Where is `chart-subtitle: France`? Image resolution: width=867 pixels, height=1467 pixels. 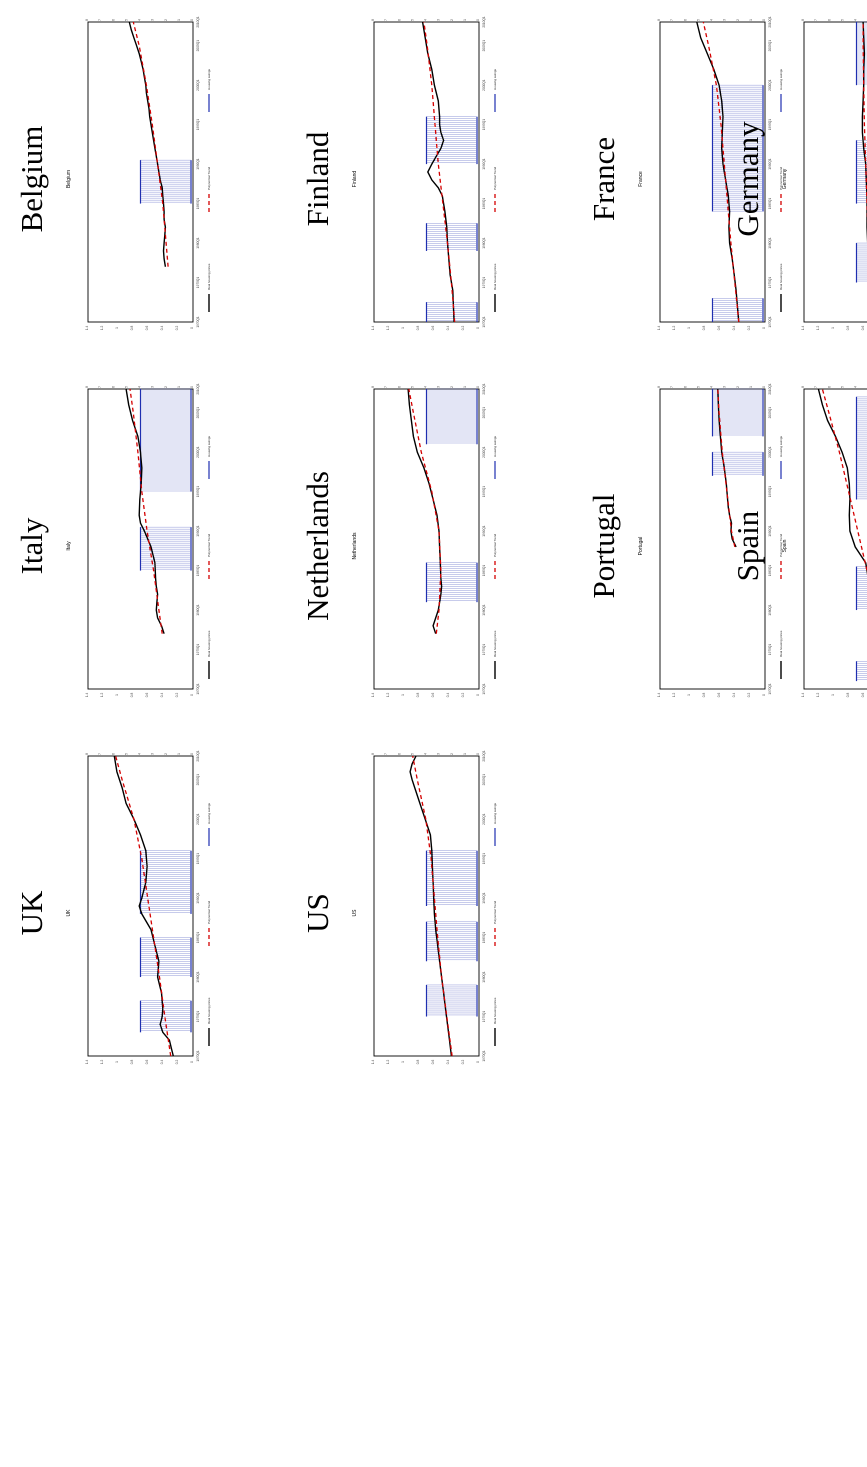
chart-subtitle: France is located at coordinates (641, 179).